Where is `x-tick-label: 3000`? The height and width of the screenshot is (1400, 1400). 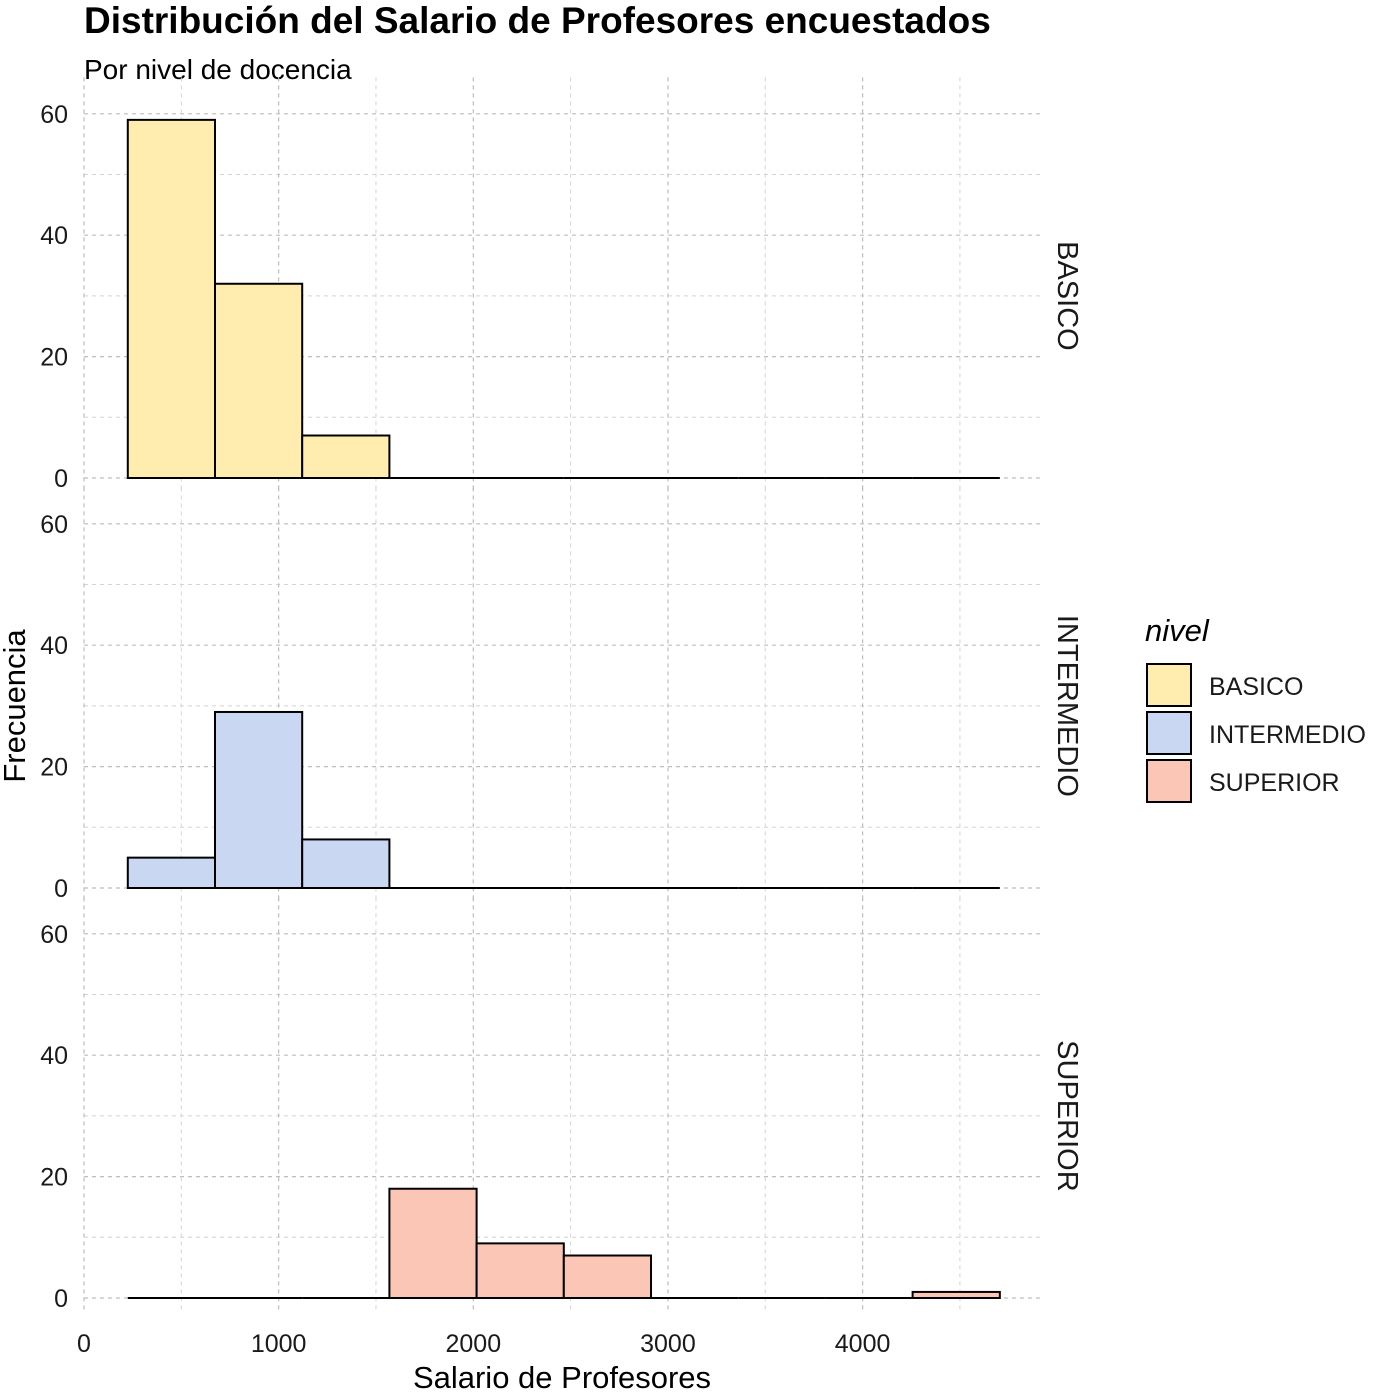
x-tick-label: 3000 is located at coordinates (668, 1344).